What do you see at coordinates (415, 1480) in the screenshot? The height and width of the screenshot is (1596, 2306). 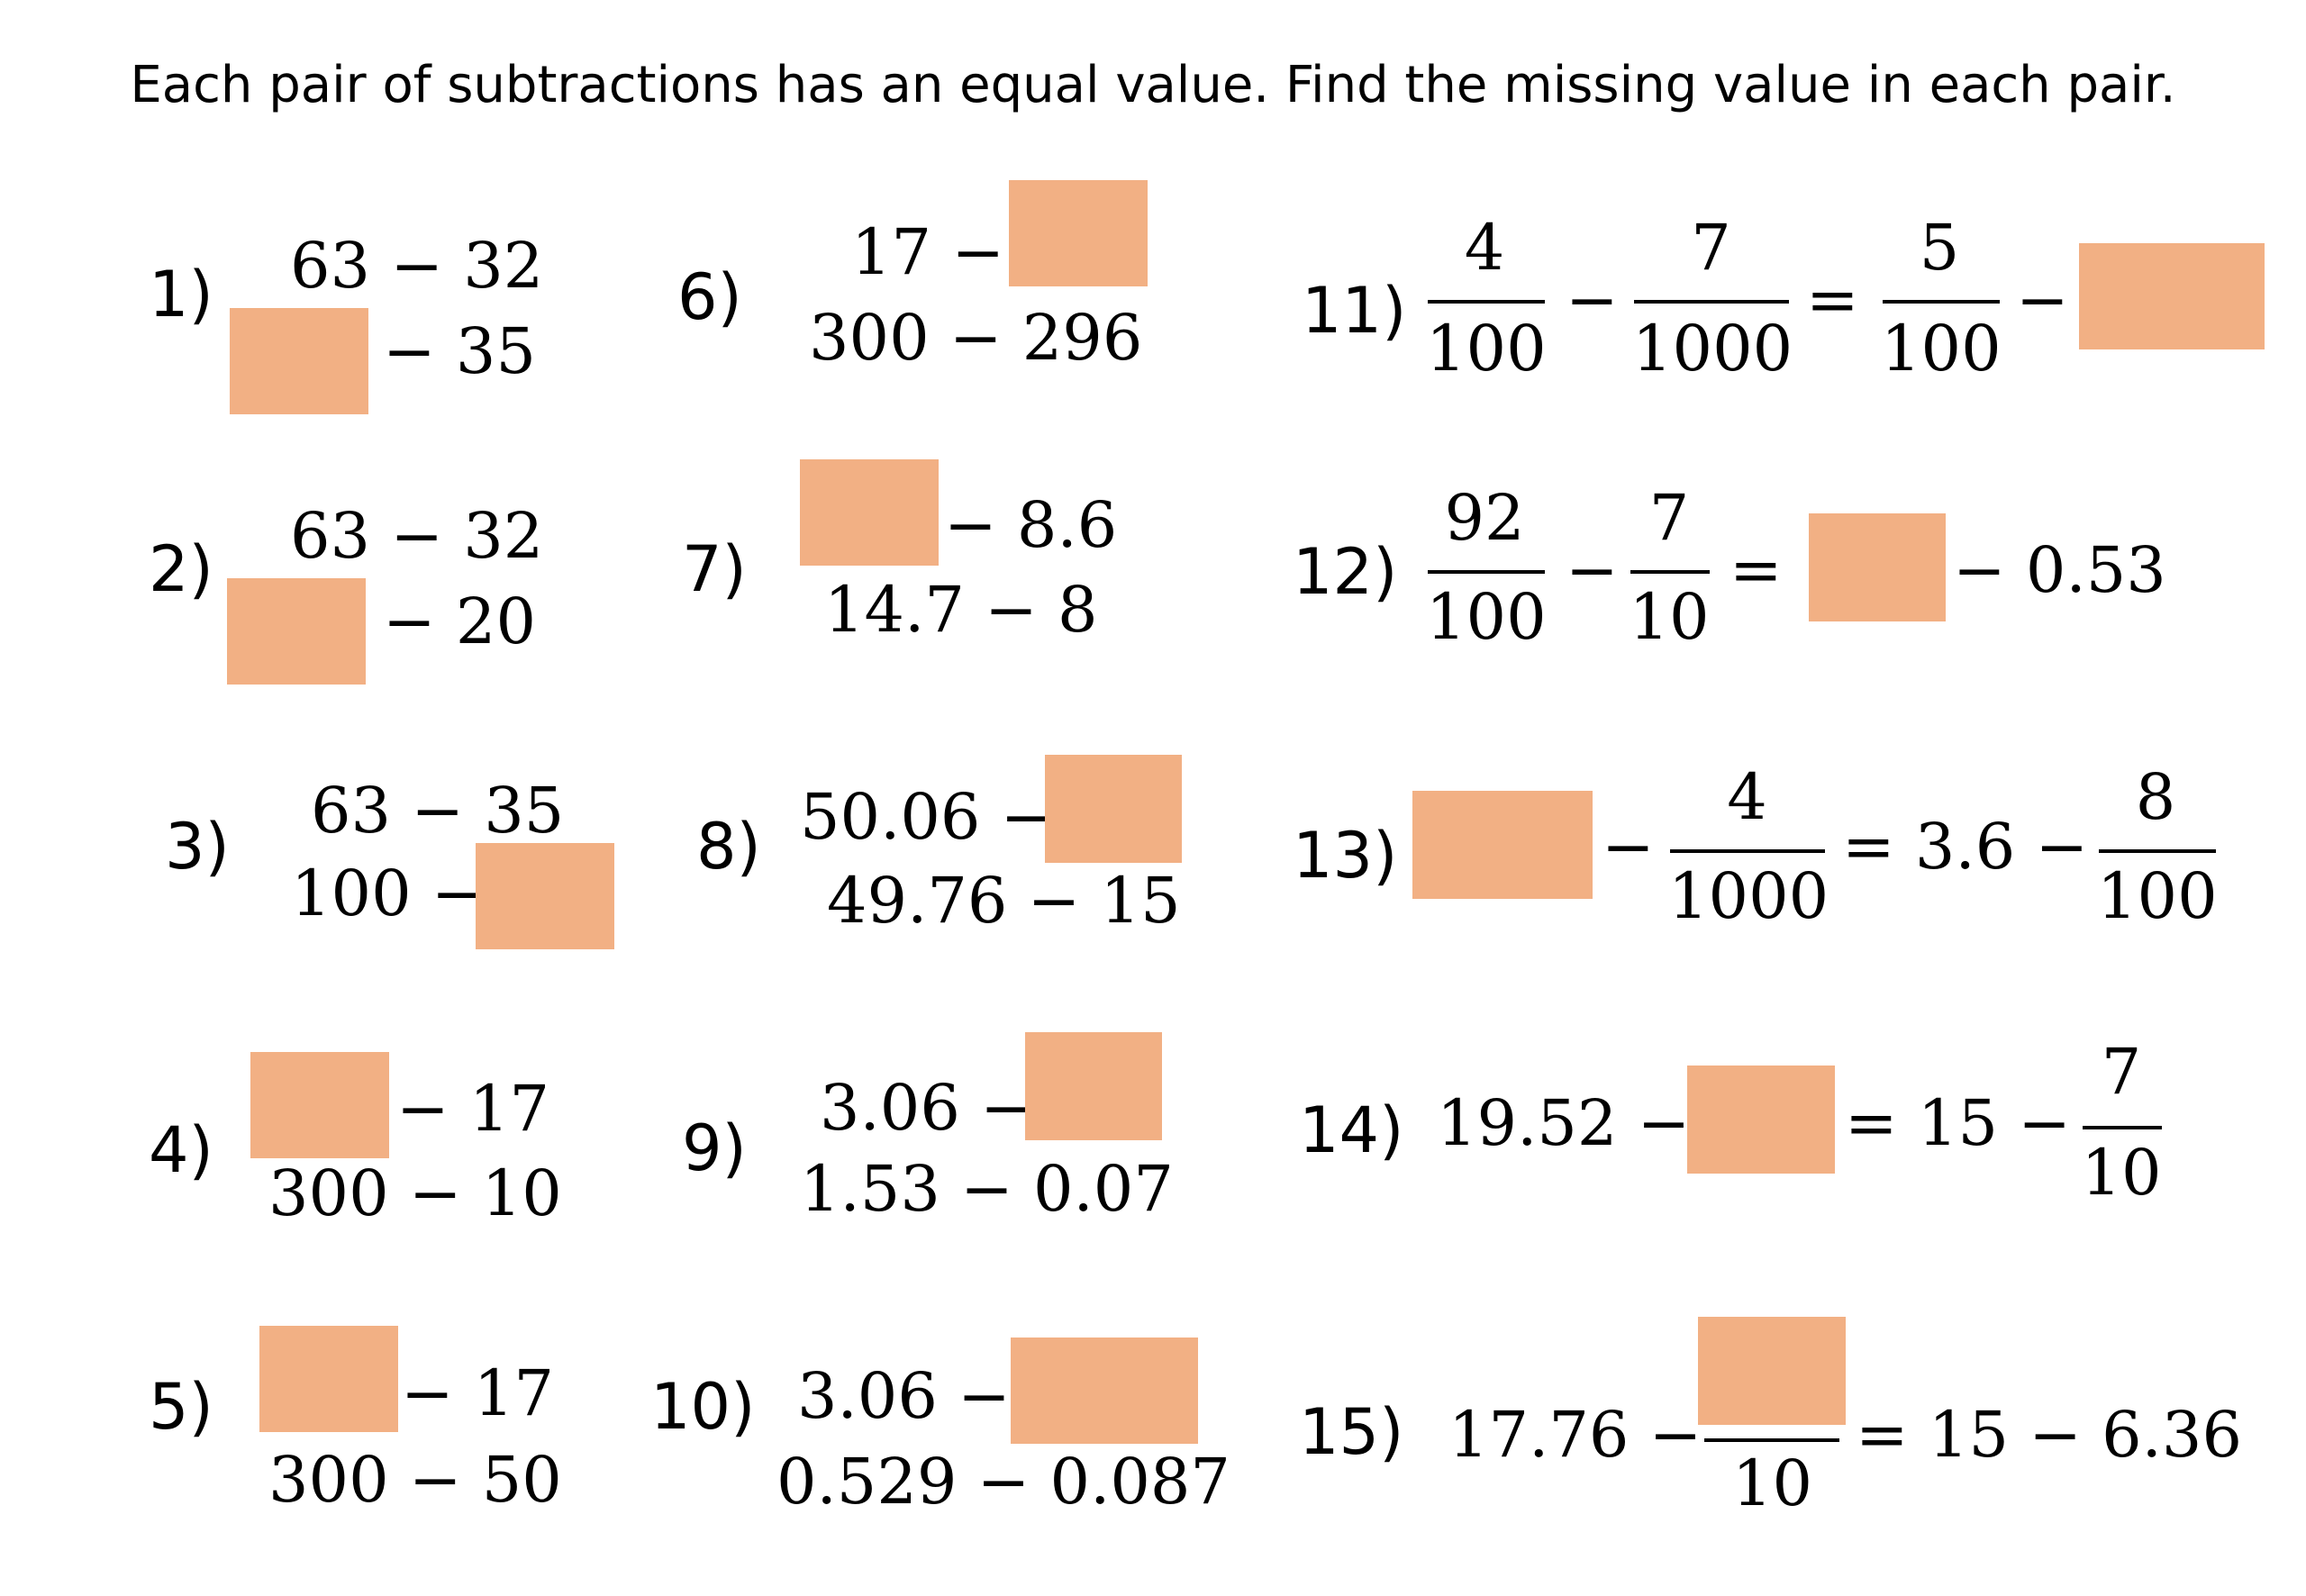 I see `expression-bottom: 300 − 50` at bounding box center [415, 1480].